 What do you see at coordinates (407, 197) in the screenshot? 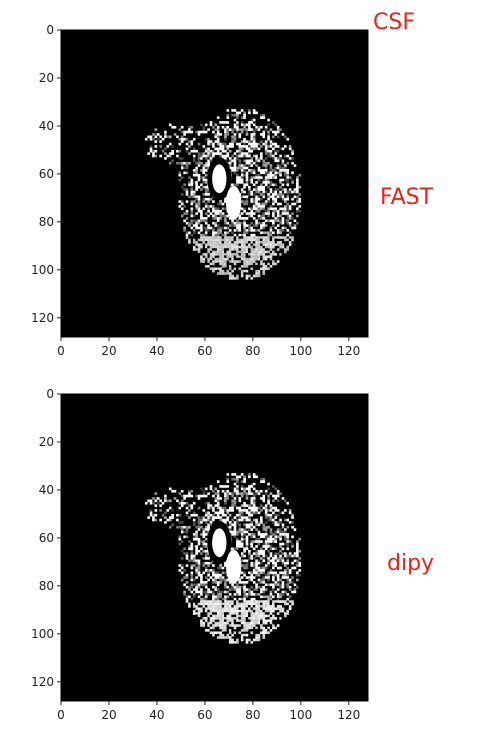
I see `fast-label: FAST` at bounding box center [407, 197].